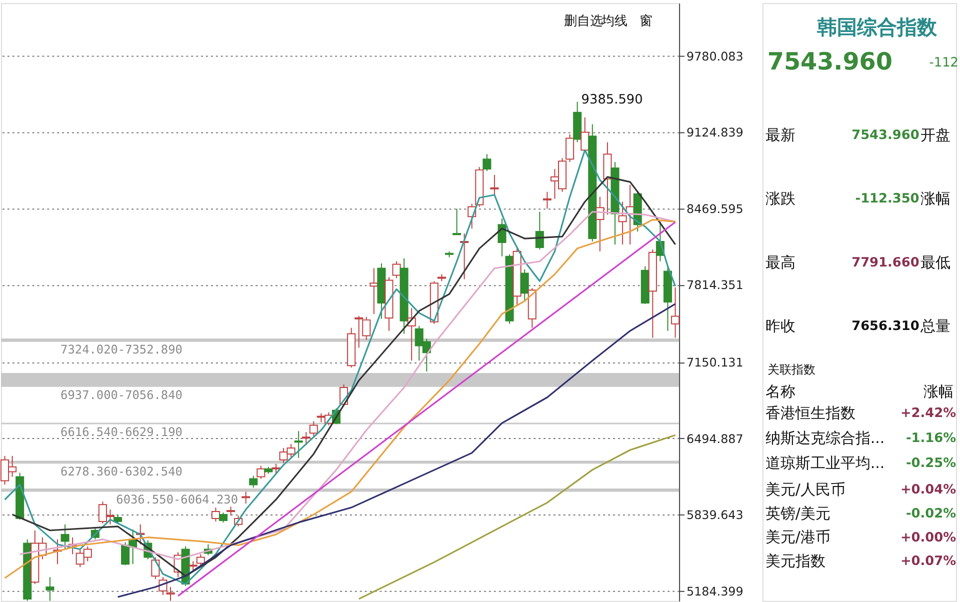 This screenshot has width=960, height=602. What do you see at coordinates (934, 325) in the screenshot?
I see `text: 总量` at bounding box center [934, 325].